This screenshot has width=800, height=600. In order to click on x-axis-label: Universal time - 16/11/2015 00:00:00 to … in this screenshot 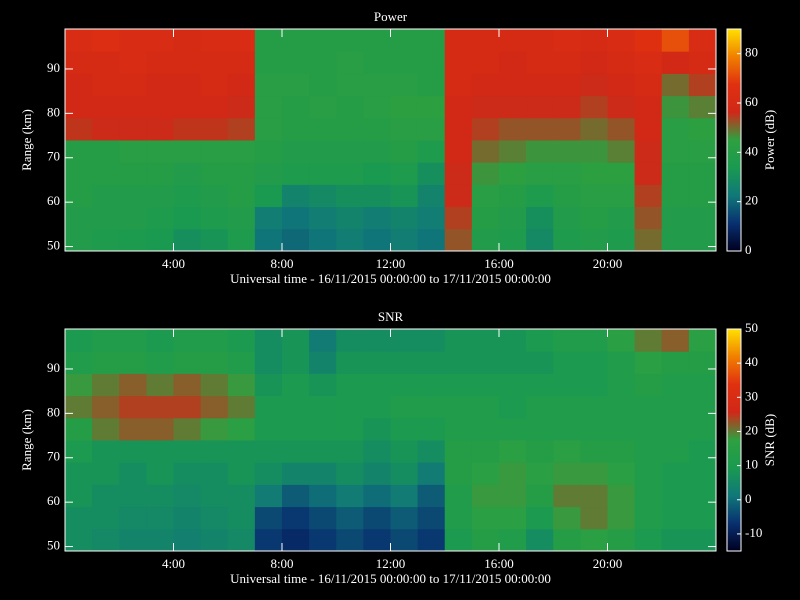, I will do `click(390, 578)`.